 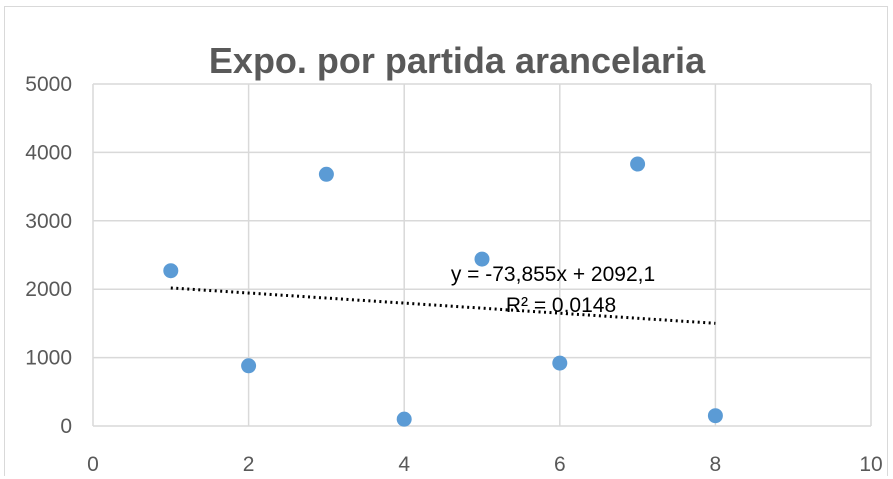 What do you see at coordinates (48, 289) in the screenshot?
I see `y-tick-label: 2000` at bounding box center [48, 289].